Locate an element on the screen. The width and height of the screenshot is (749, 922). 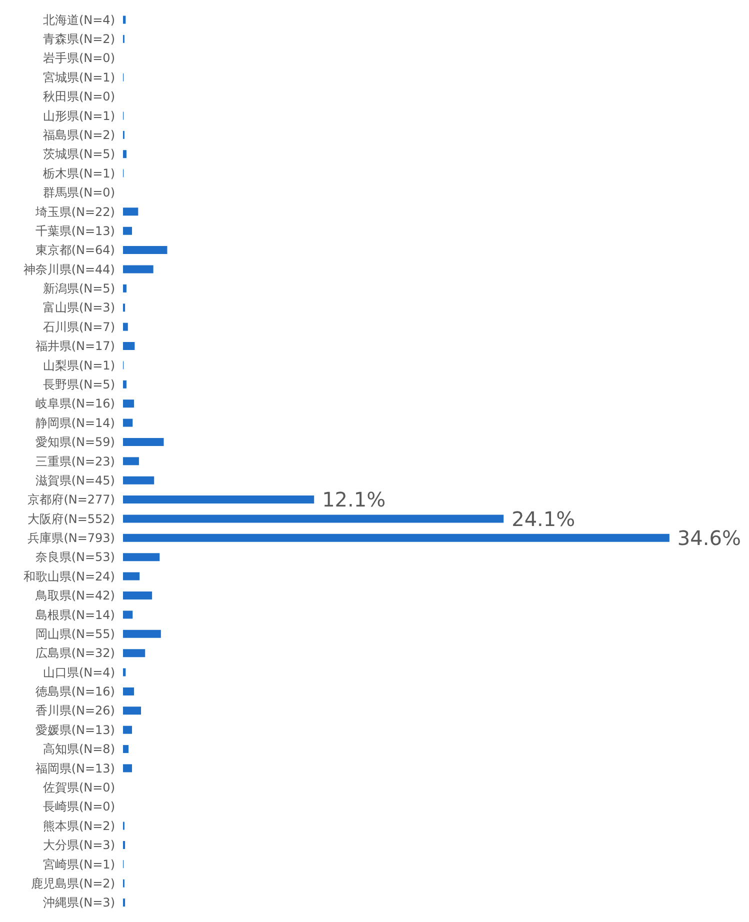
y-tick-label: 広島県(N=32) is located at coordinates (75, 653).